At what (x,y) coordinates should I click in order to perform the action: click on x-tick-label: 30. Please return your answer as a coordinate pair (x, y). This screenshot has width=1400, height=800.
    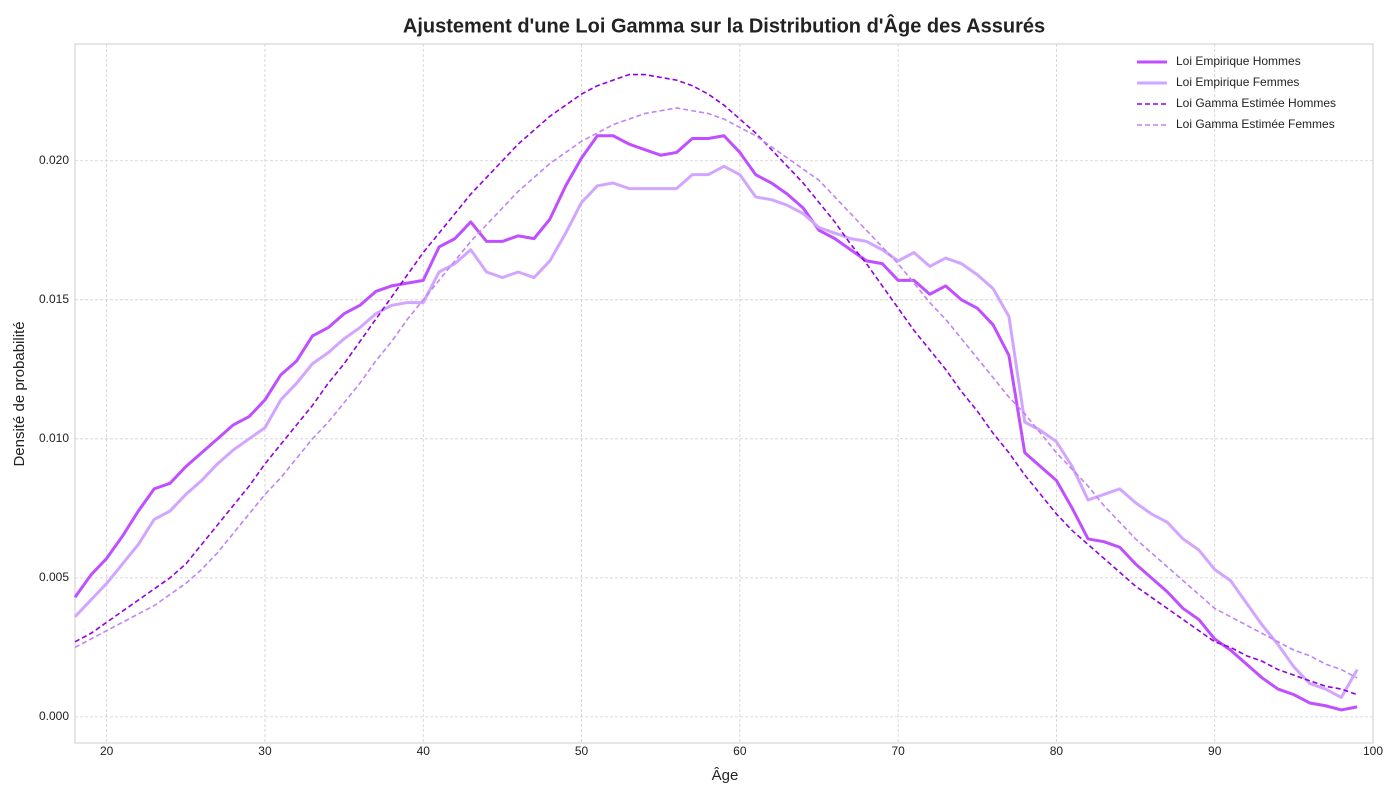
    Looking at the image, I should click on (265, 751).